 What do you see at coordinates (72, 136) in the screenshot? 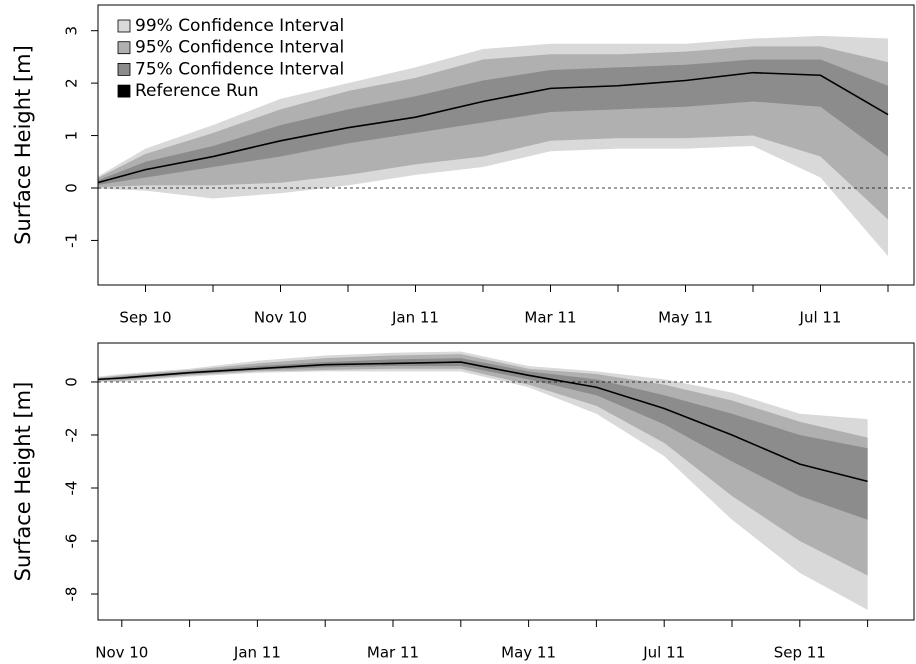
I see `y-tick-label: 1` at bounding box center [72, 136].